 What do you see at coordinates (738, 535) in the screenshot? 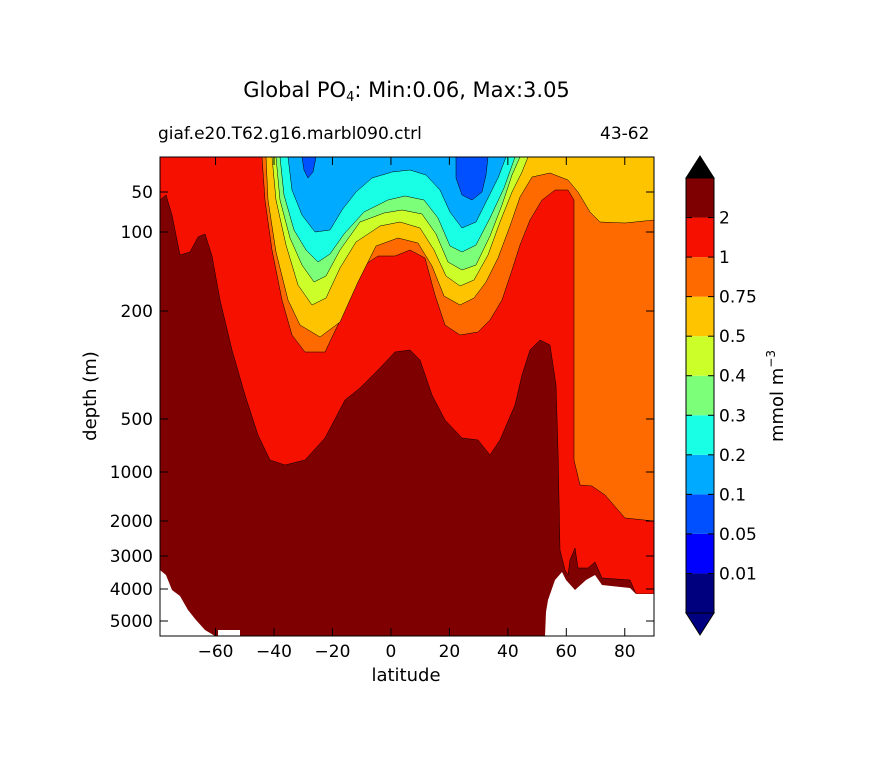
I see `colorbar-tick-label: 0.05` at bounding box center [738, 535].